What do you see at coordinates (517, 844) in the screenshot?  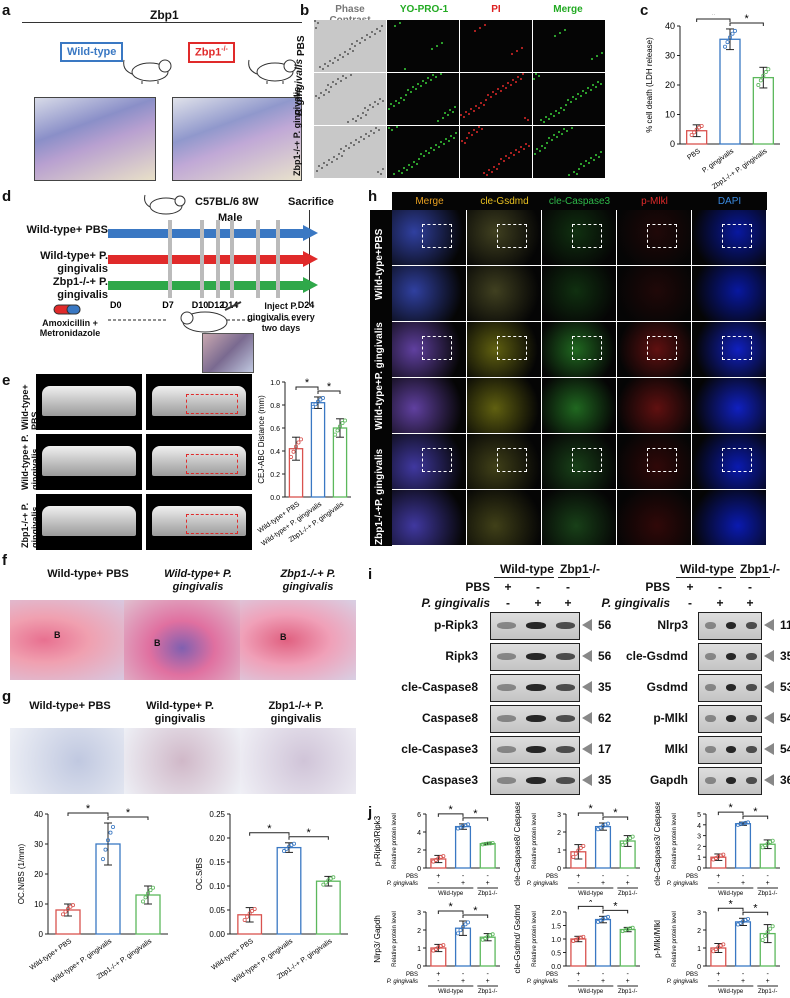 I see `j-title: cle-Caspase8/ Caspase8` at bounding box center [517, 844].